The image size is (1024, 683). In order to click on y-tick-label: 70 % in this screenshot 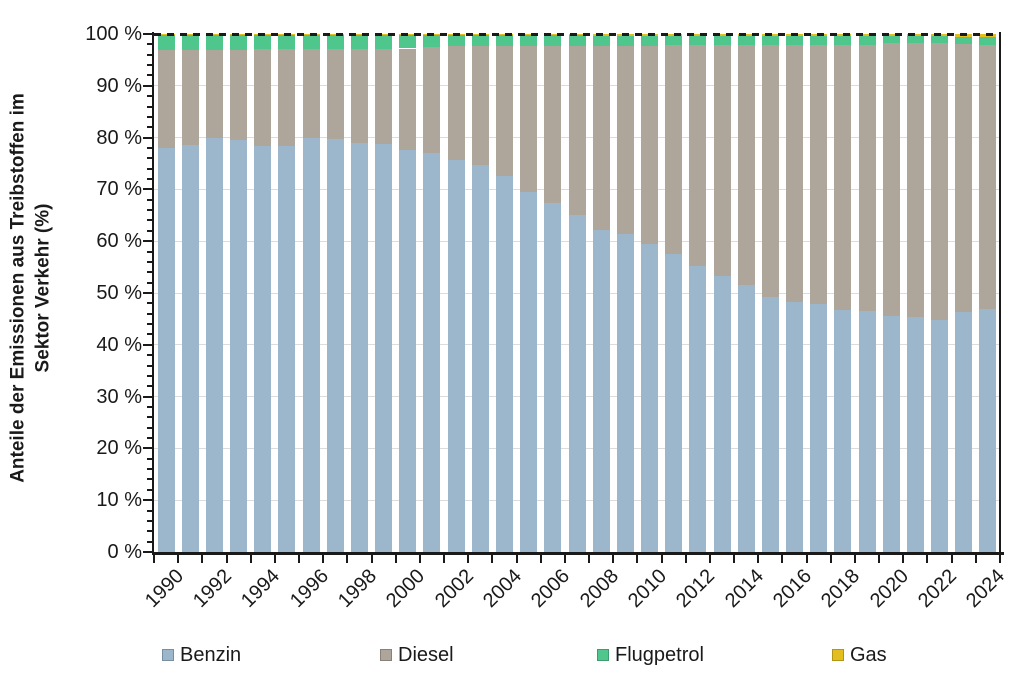, I will do `click(119, 189)`.